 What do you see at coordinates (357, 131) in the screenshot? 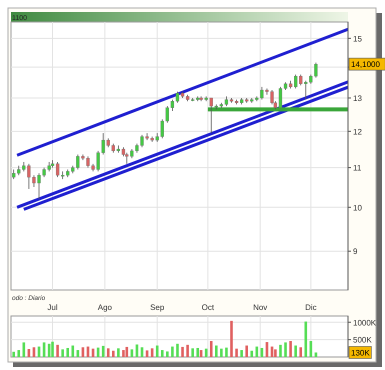
I see `y-tick-label: 12` at bounding box center [357, 131].